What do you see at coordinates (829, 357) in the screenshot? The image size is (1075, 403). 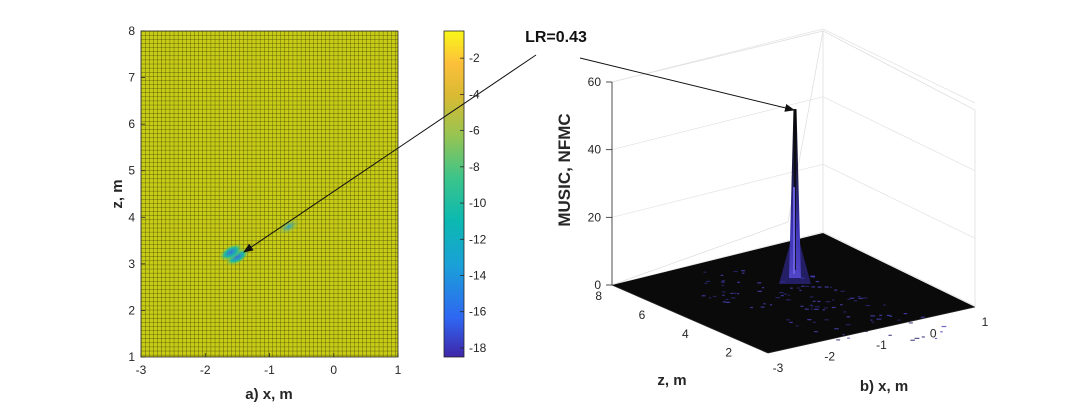 I see `surface-x-tick: -2` at bounding box center [829, 357].